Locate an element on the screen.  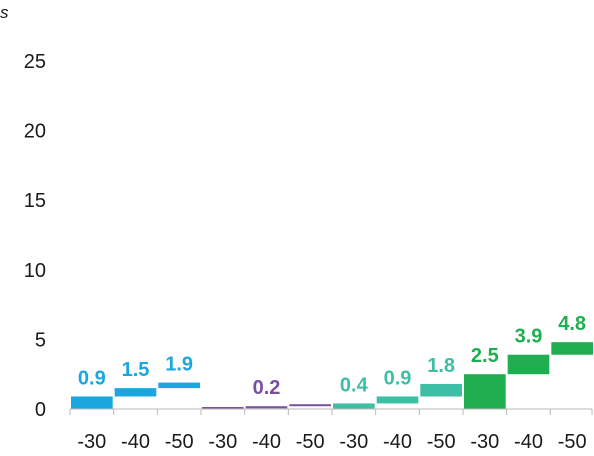
bars is located at coordinates (332, 375).